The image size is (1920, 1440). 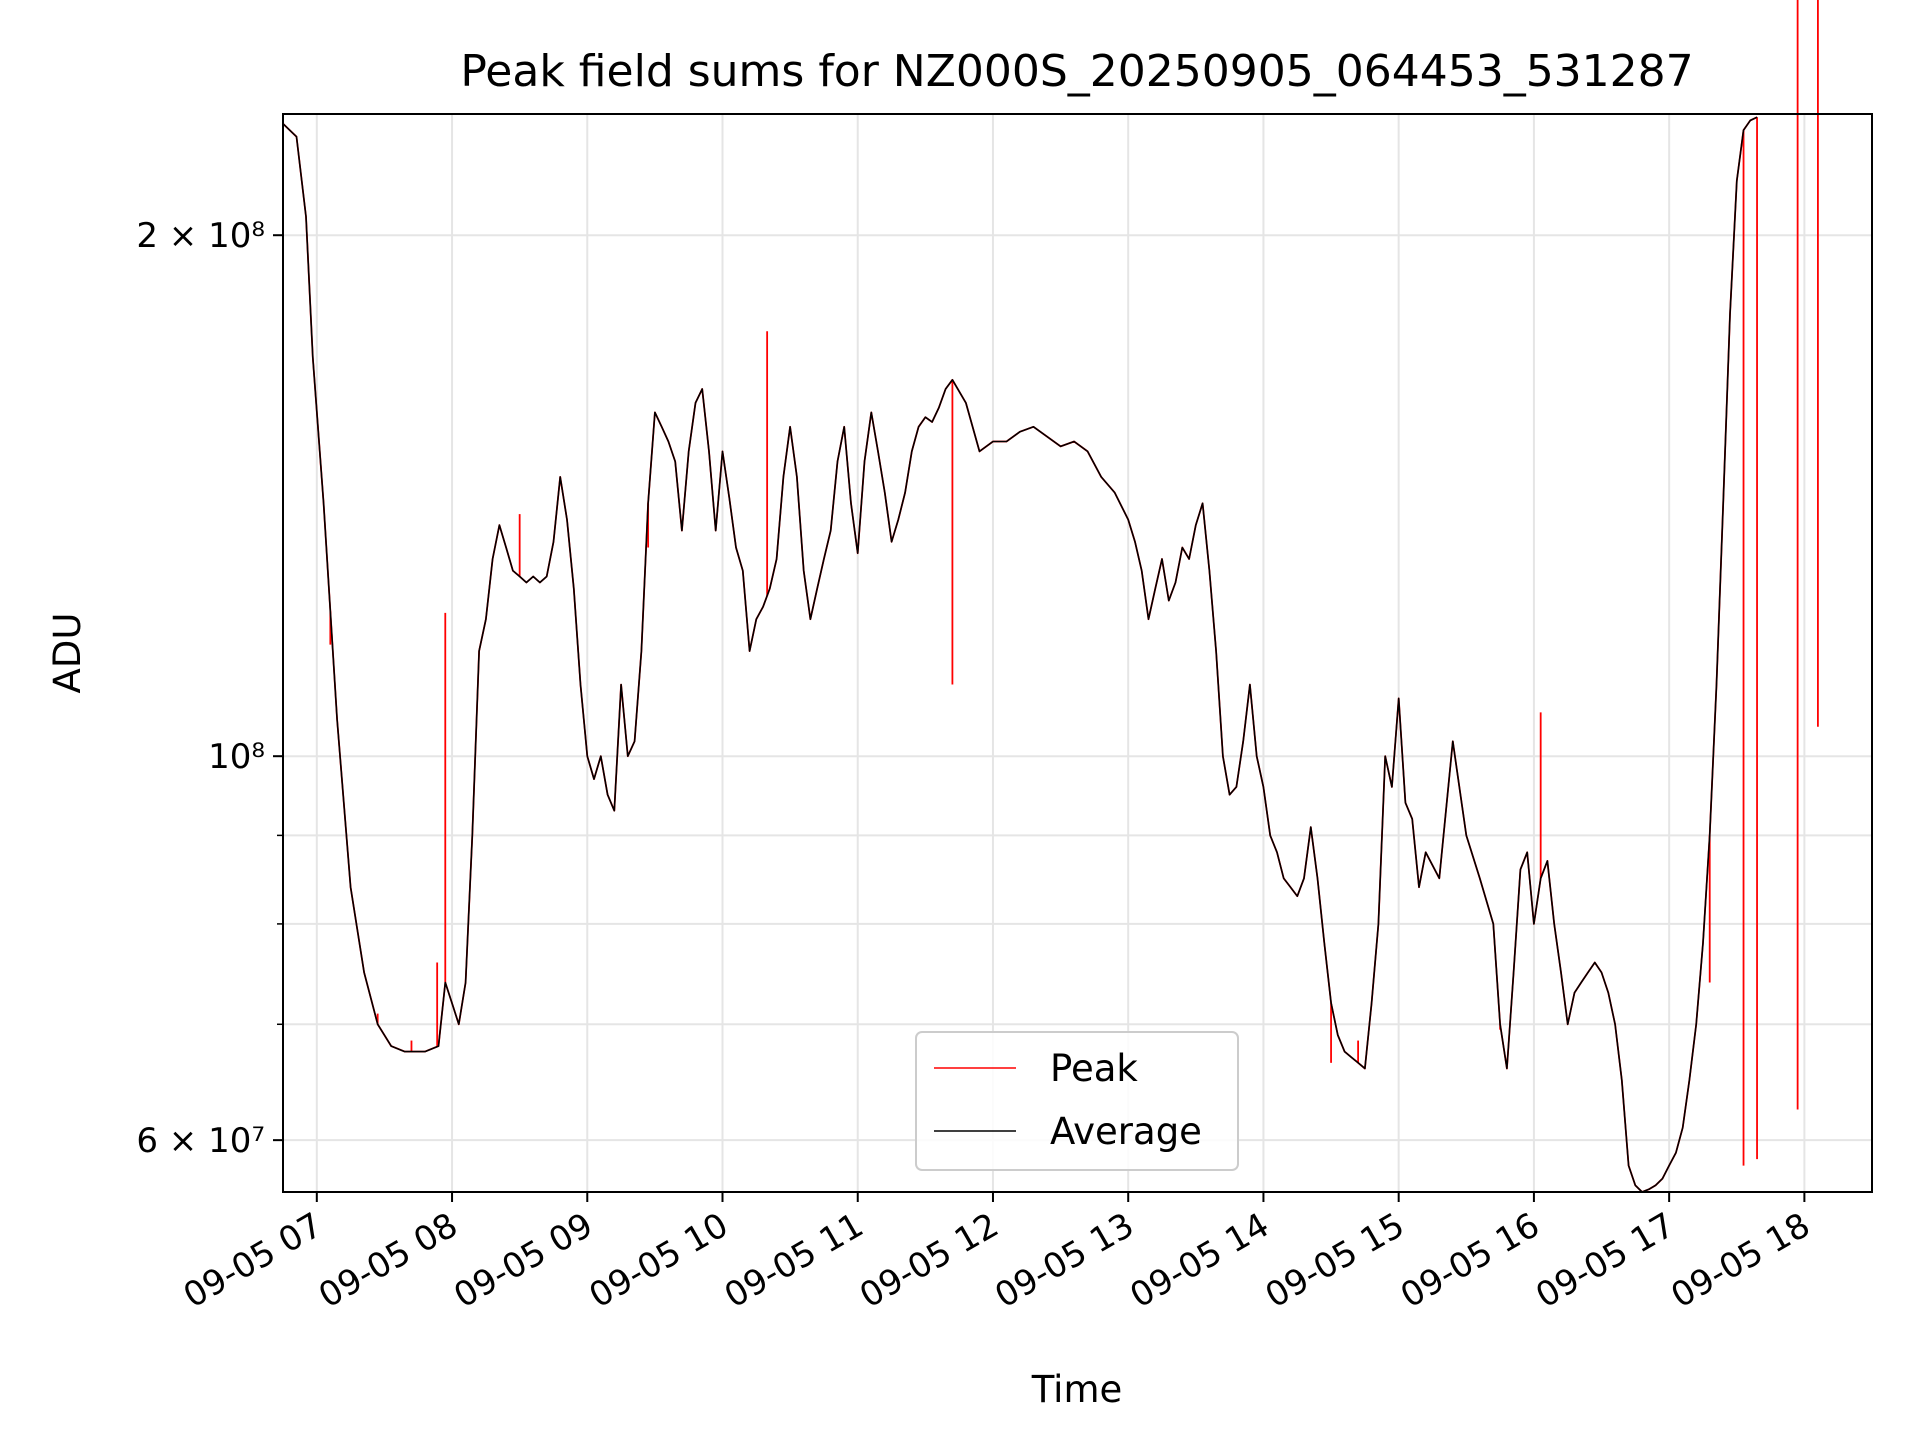 I want to click on y-axis-title: ADU, so click(x=67, y=653).